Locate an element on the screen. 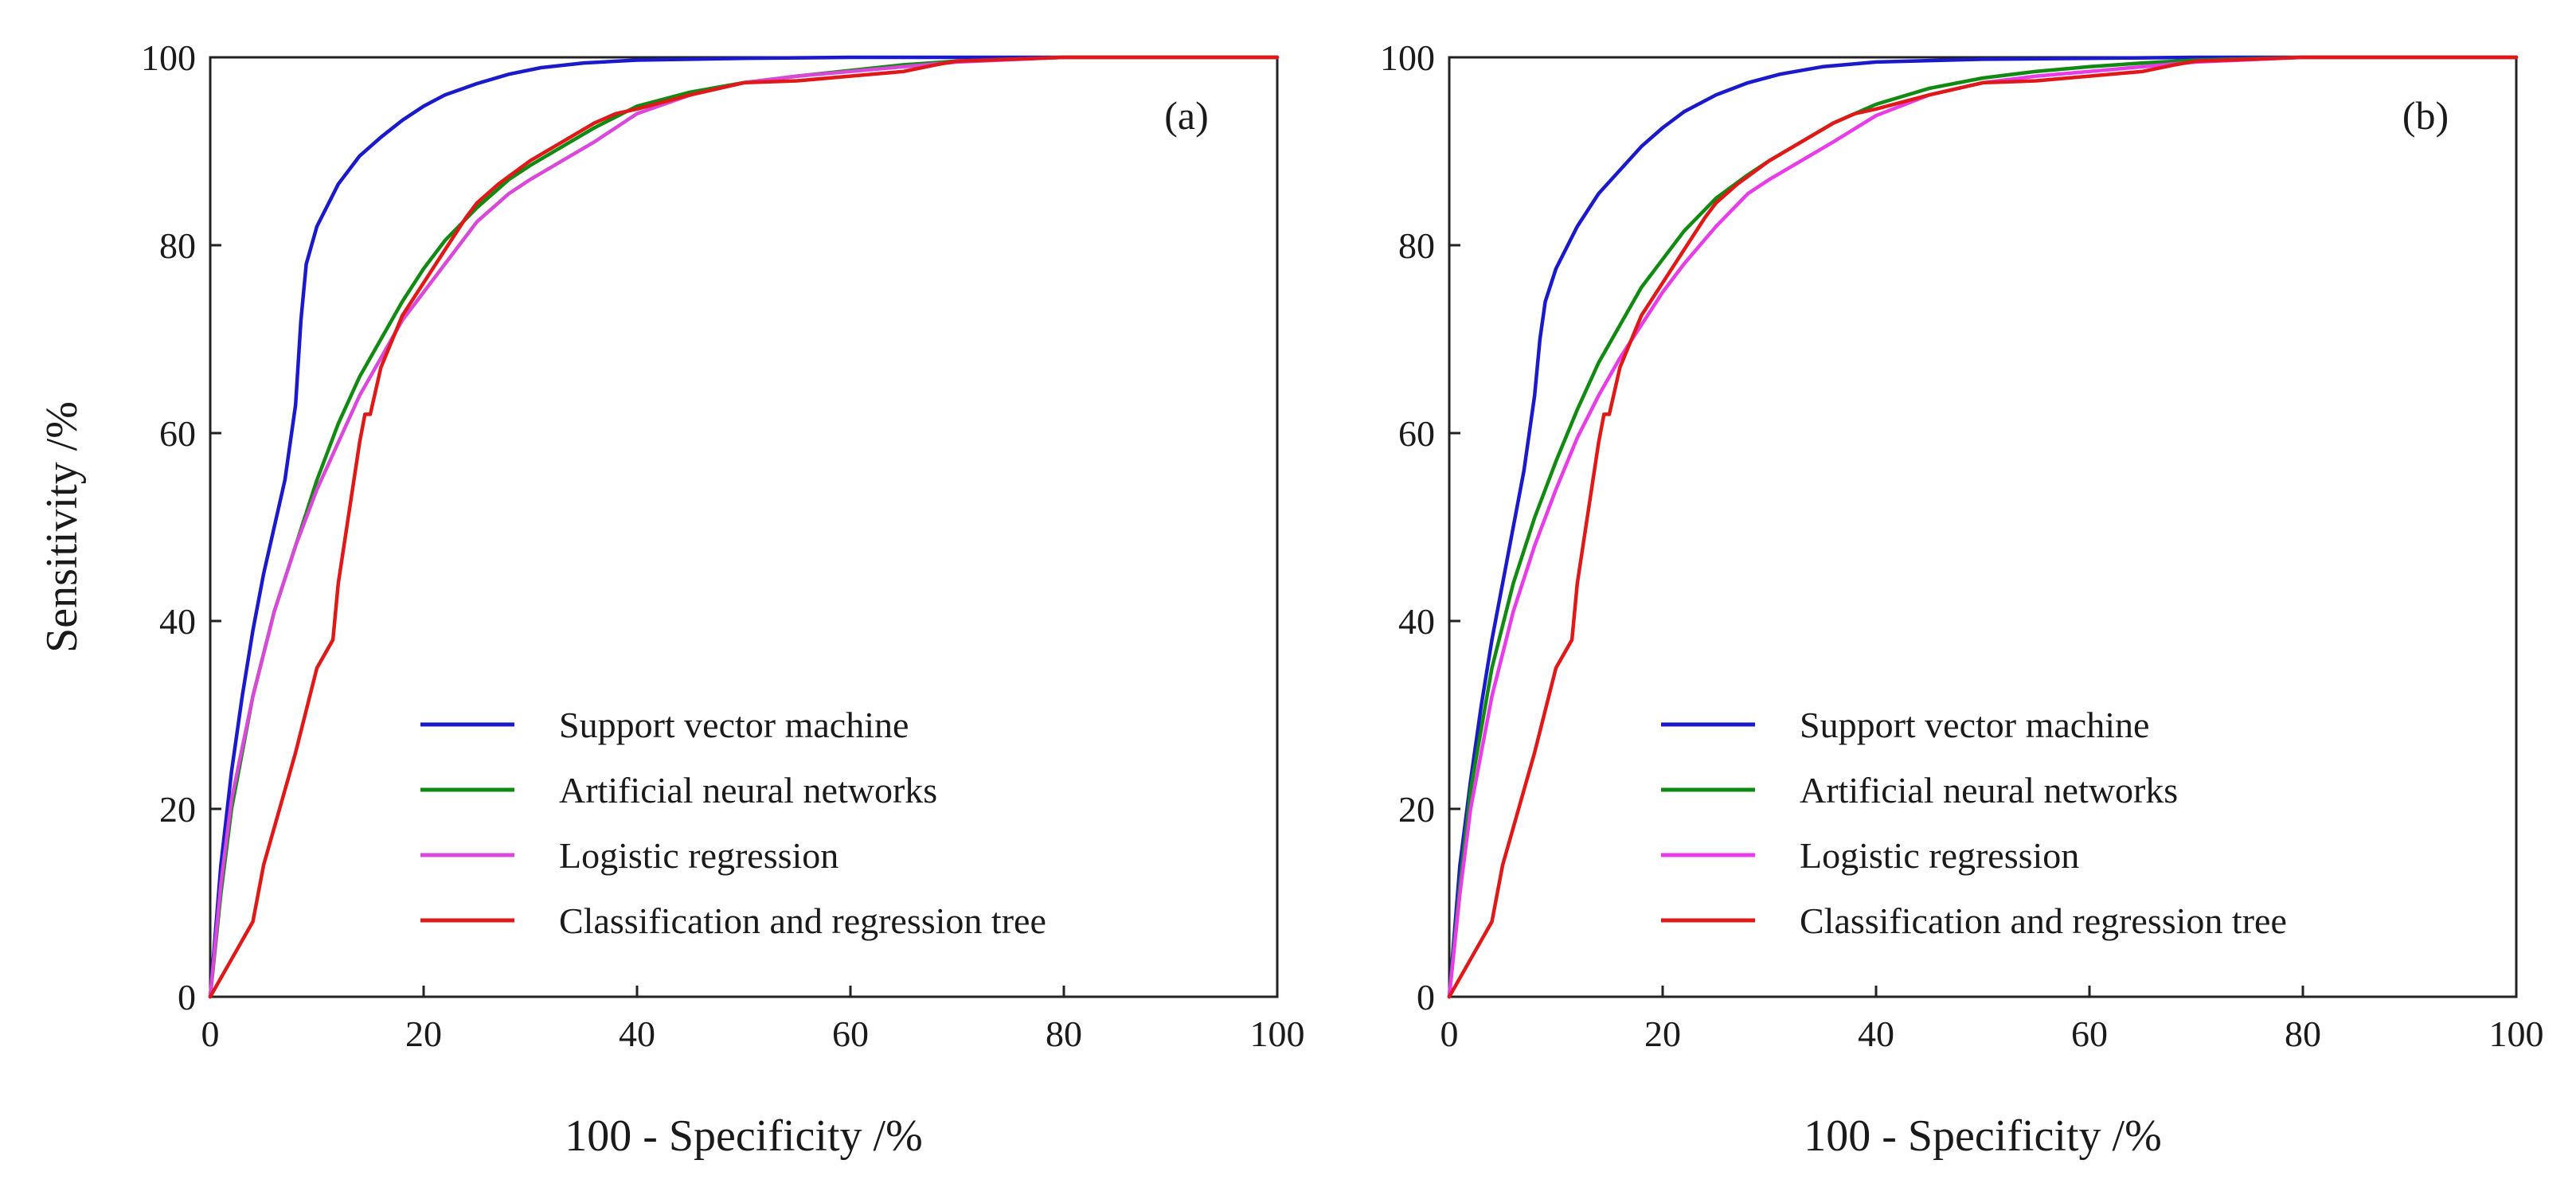  panel-label: (a) is located at coordinates (1186, 115).